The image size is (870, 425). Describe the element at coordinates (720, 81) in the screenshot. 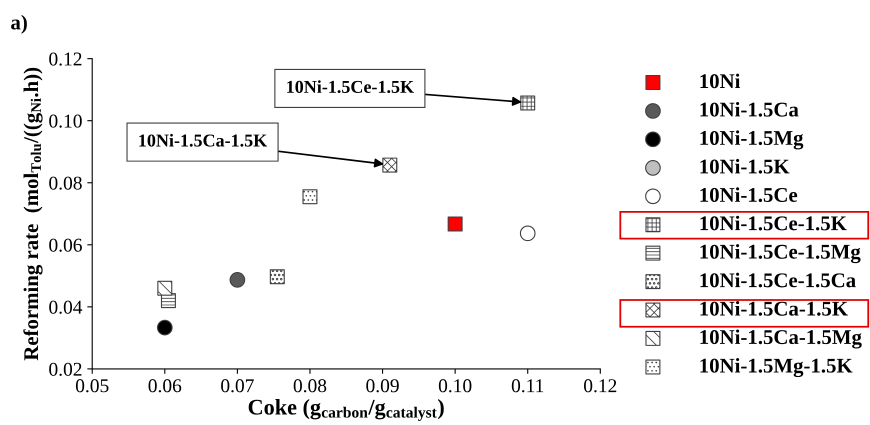

I see `legend-label: 10Ni` at that location.